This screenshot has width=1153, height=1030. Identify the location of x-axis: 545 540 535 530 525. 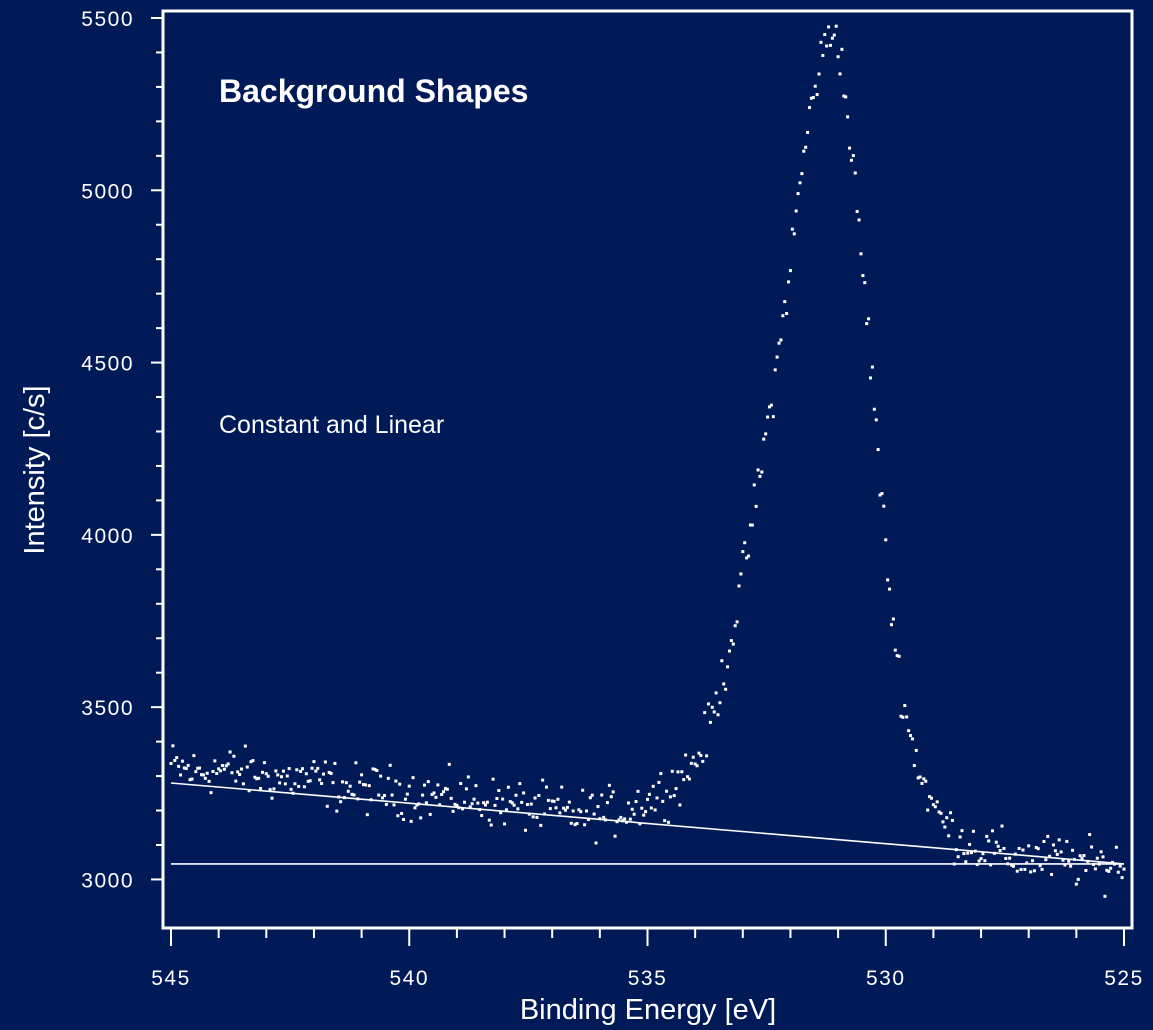
(647, 959).